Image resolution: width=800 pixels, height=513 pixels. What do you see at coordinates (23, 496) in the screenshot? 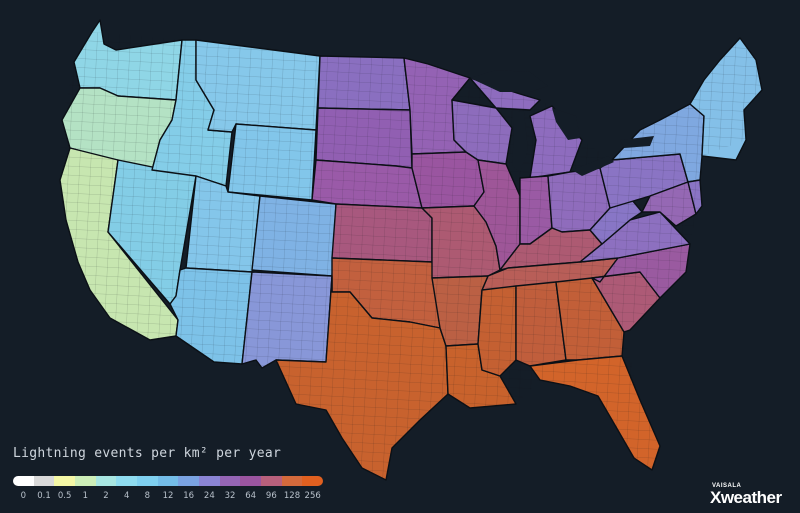
I see `legend-tick-label: 0` at bounding box center [23, 496].